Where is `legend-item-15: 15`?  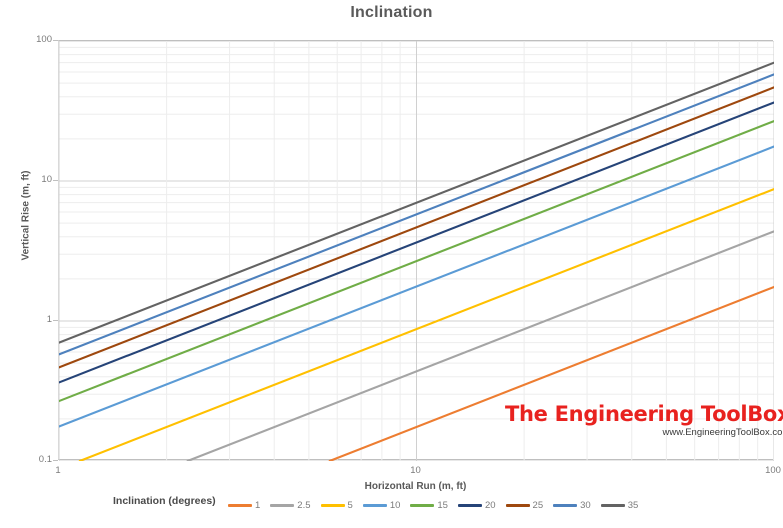
legend-item-15: 15 is located at coordinates (429, 505).